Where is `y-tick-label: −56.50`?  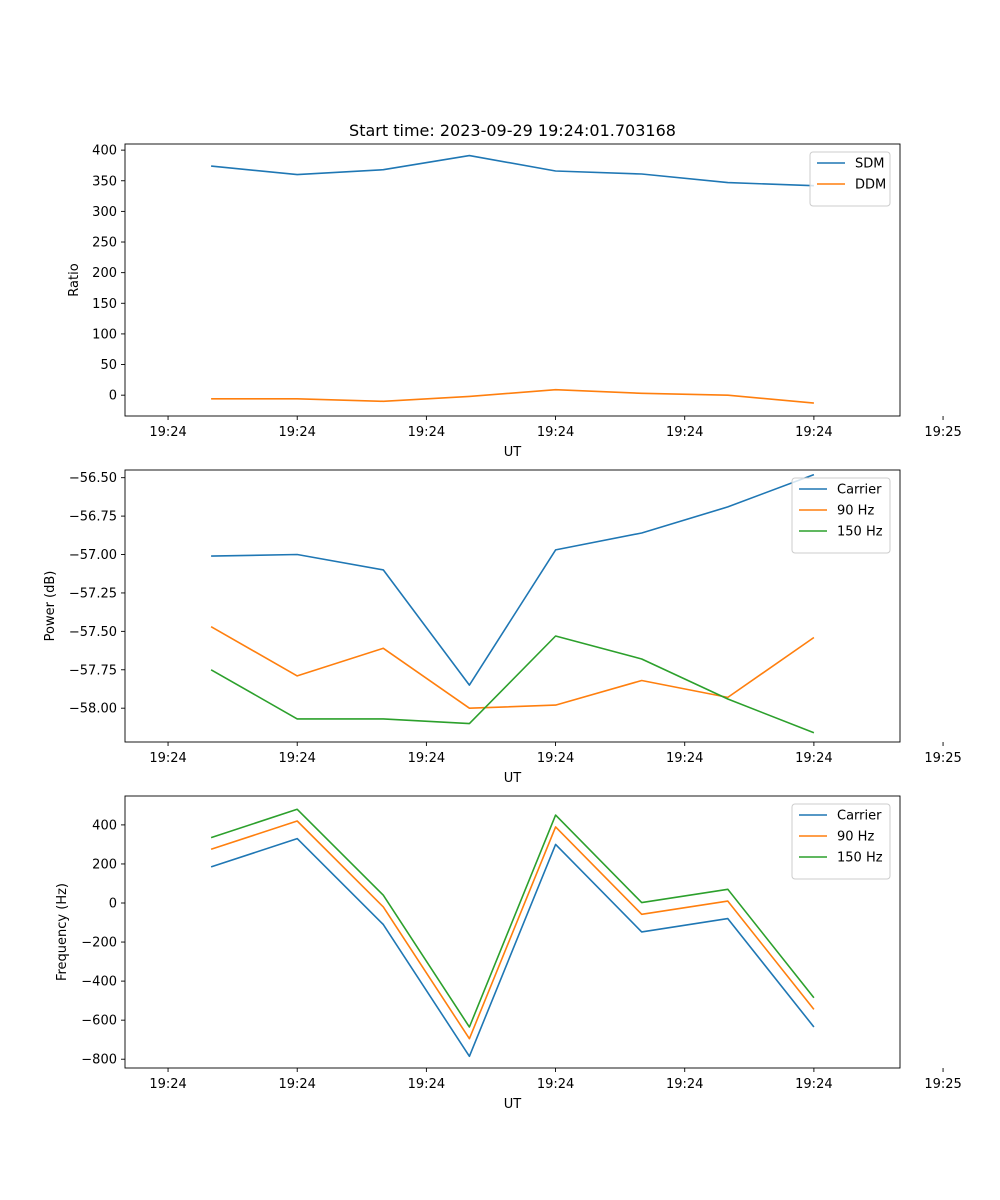
y-tick-label: −56.50 is located at coordinates (93, 478).